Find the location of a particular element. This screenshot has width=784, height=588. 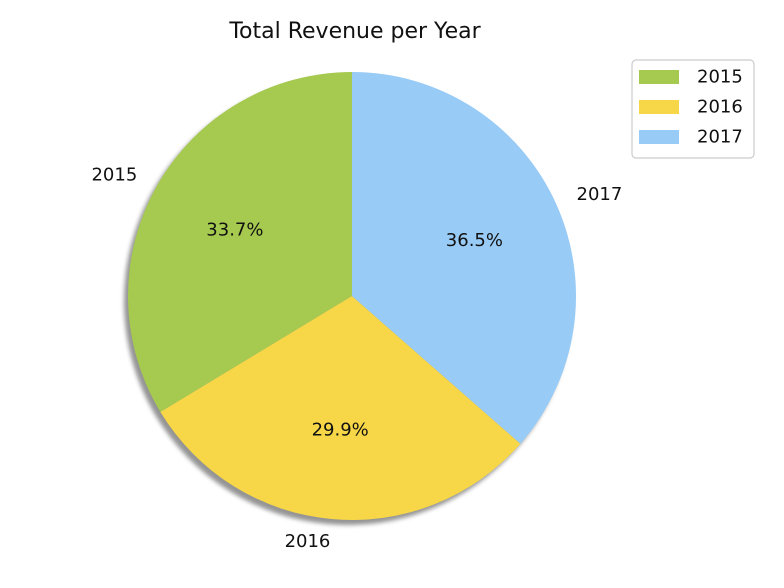

legend-swatch-2016 is located at coordinates (659, 107).